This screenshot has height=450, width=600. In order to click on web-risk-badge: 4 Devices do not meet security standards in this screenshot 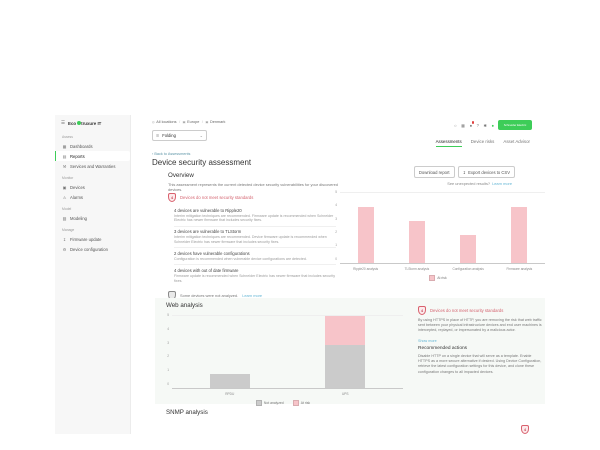, I will do `click(460, 310)`.